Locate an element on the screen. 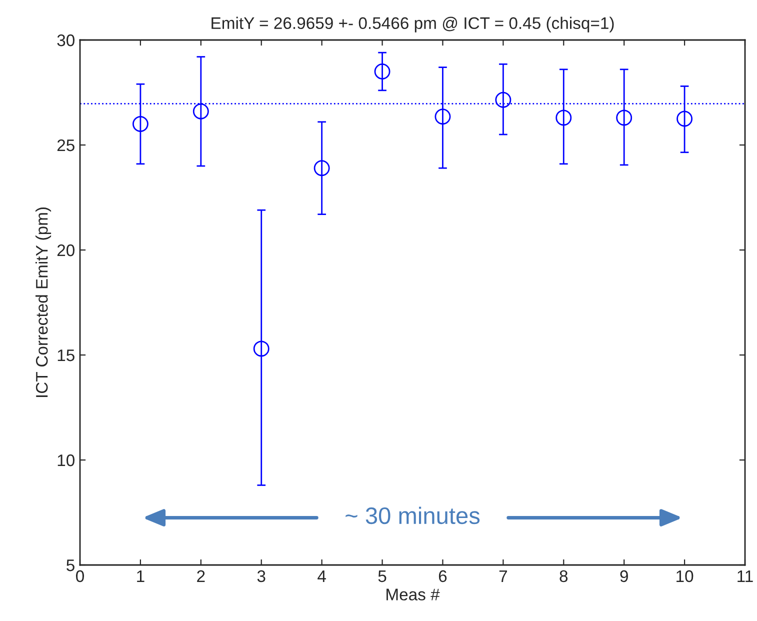  y-tick-label: 10 is located at coordinates (66, 460).